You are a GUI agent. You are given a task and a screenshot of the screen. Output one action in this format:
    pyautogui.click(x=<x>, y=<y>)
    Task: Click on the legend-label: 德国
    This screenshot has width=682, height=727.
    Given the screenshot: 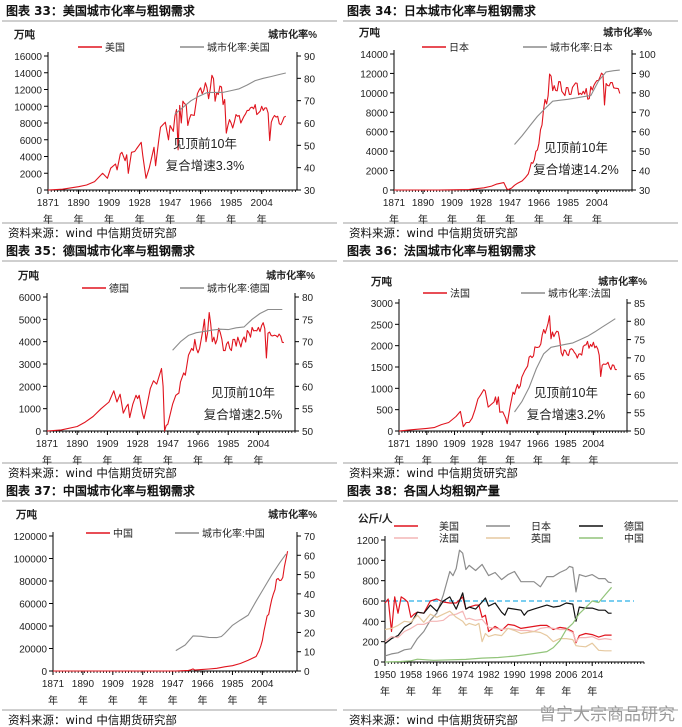 What is the action you would take?
    pyautogui.click(x=634, y=526)
    